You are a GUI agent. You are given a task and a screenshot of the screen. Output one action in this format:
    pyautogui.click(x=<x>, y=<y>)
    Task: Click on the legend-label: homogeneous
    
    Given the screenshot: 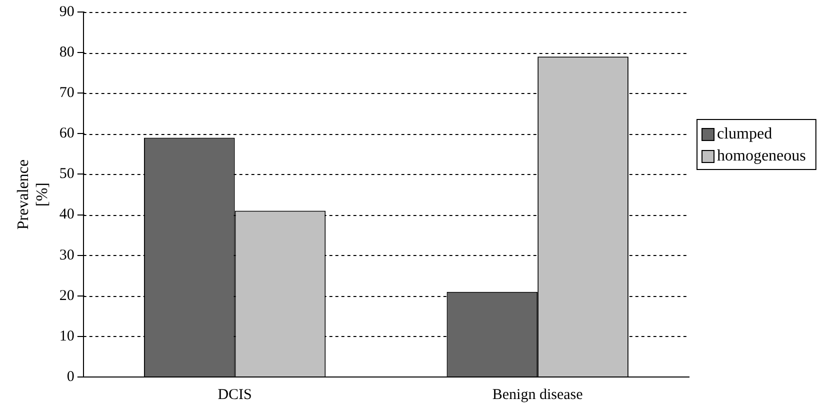 What is the action you would take?
    pyautogui.click(x=761, y=156)
    